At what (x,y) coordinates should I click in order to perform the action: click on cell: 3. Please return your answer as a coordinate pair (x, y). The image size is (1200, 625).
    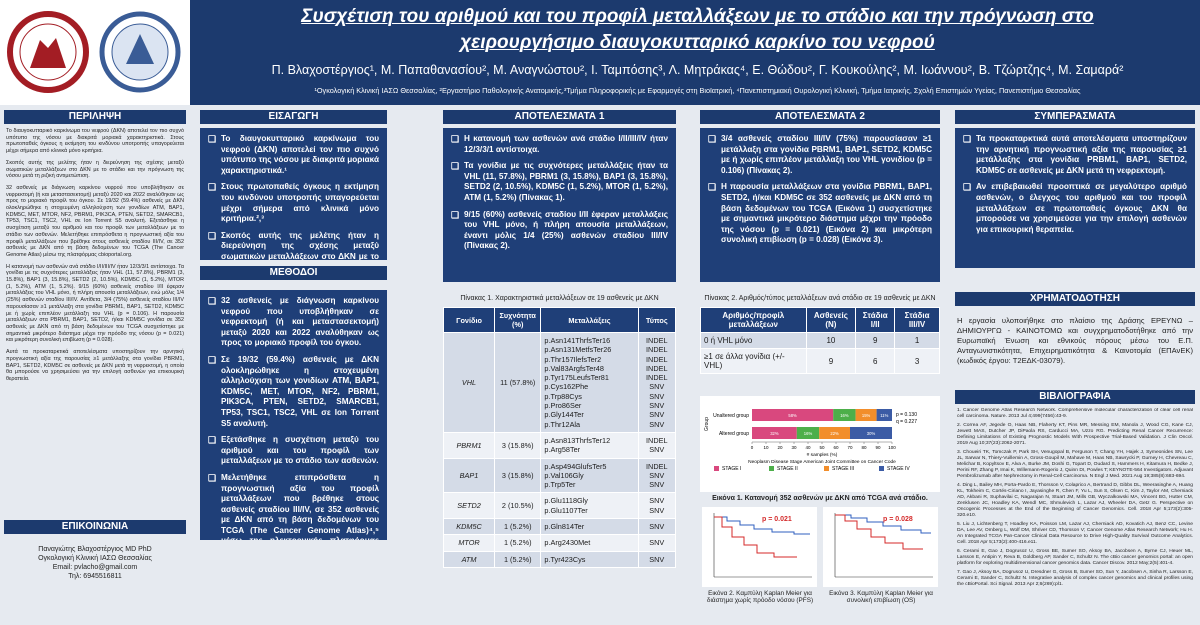
    Looking at the image, I should click on (917, 361).